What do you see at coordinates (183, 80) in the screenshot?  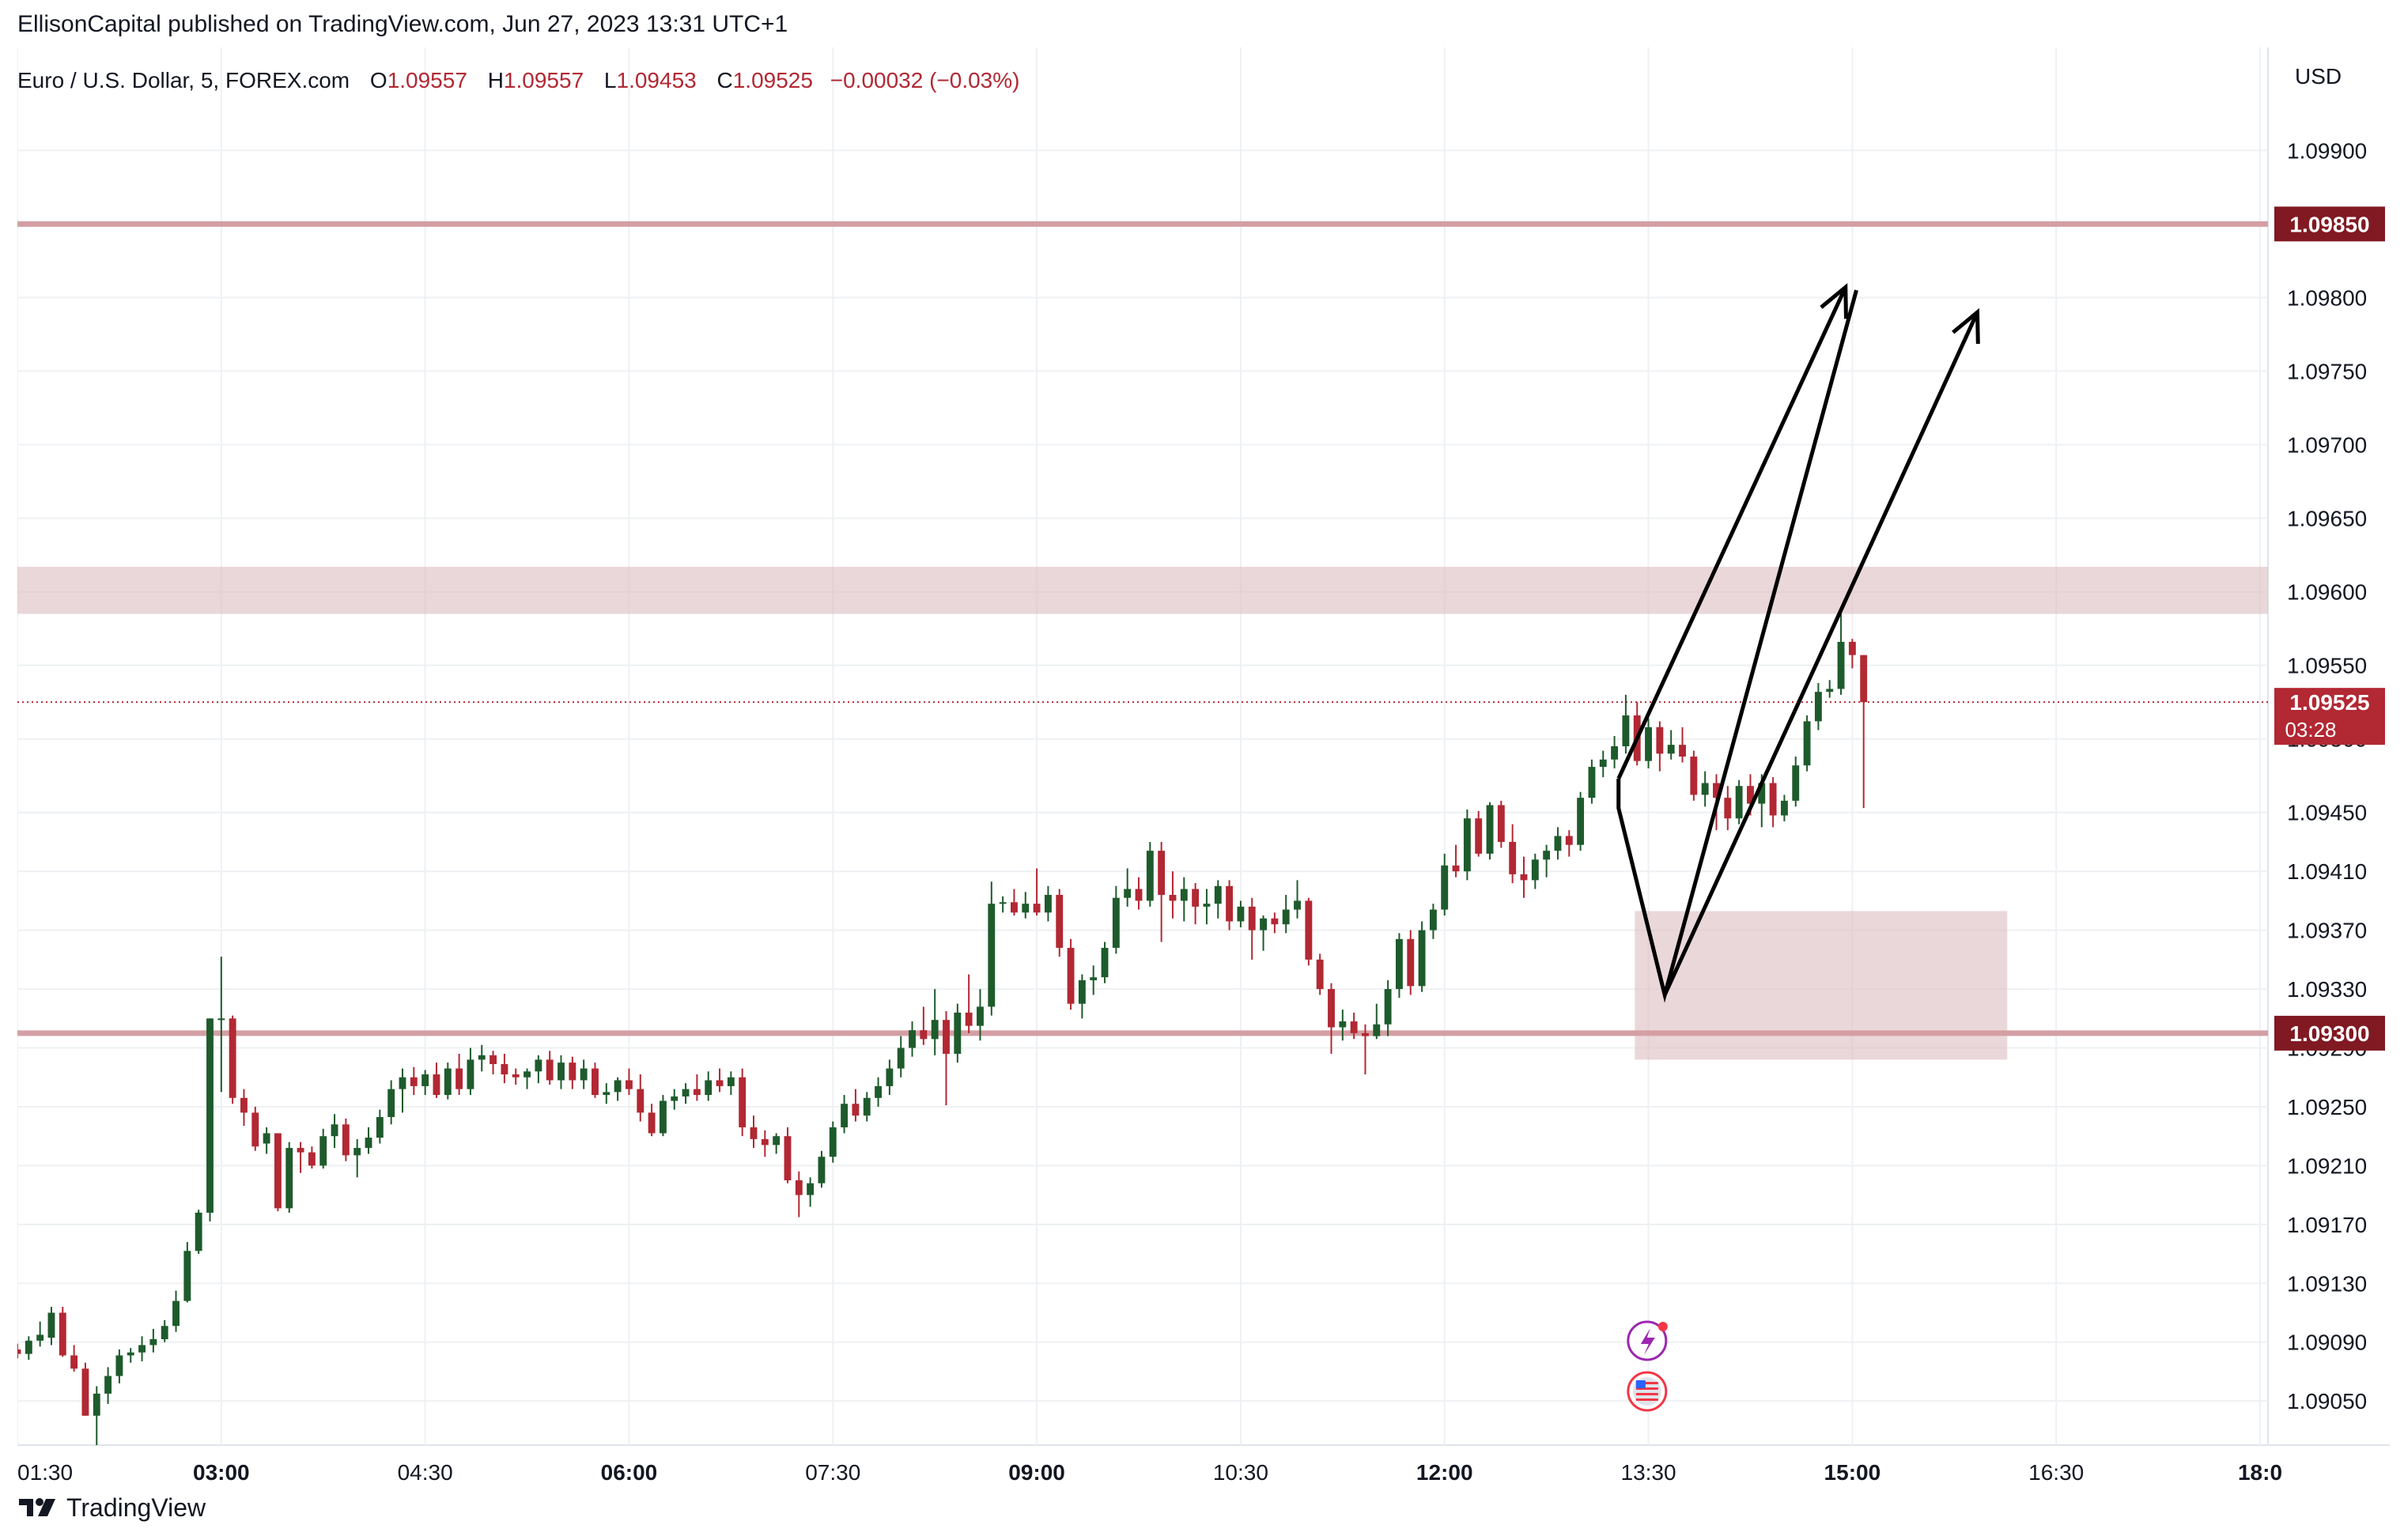 I see `symbol-name: Euro / U.S. Dollar, 5, FOREX.com` at bounding box center [183, 80].